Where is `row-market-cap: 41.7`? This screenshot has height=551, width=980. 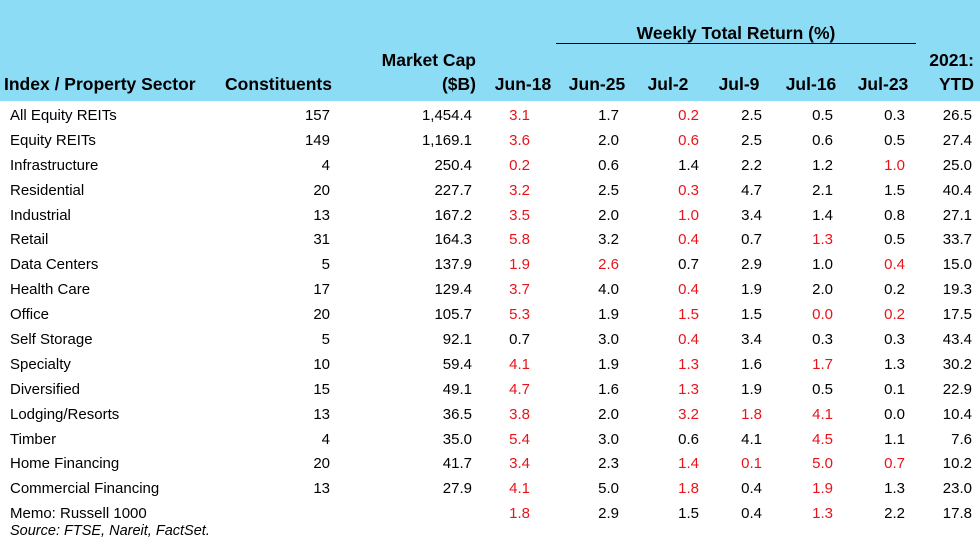 row-market-cap: 41.7 is located at coordinates (457, 464).